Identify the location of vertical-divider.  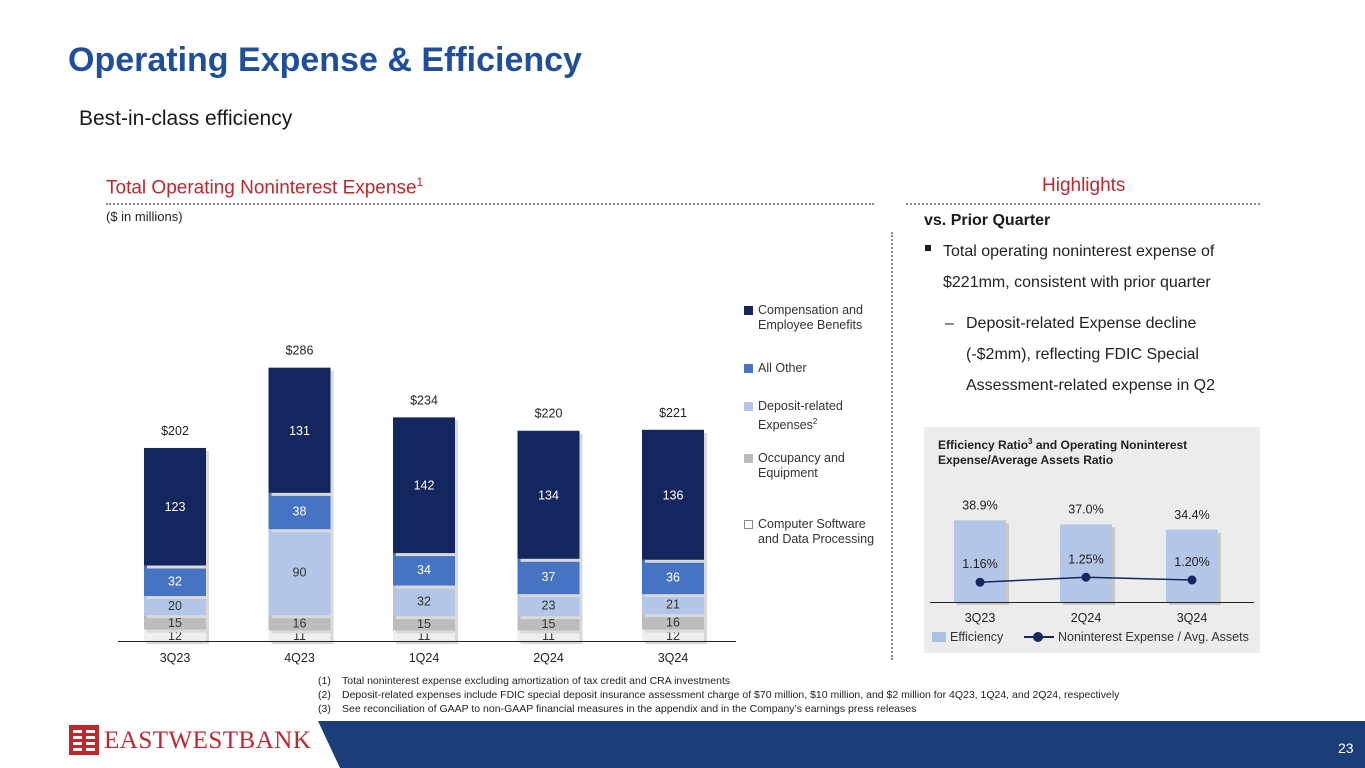
(892, 446).